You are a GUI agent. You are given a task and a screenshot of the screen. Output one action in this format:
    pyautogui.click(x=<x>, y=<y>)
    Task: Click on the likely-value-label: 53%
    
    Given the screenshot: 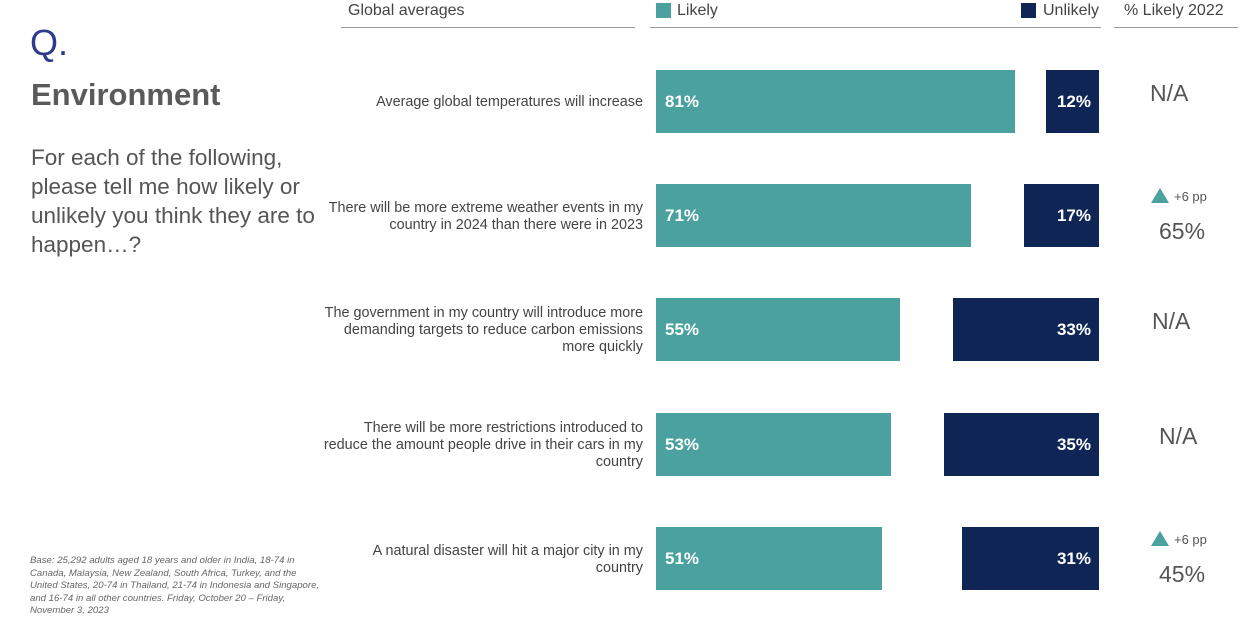 What is the action you would take?
    pyautogui.click(x=682, y=444)
    